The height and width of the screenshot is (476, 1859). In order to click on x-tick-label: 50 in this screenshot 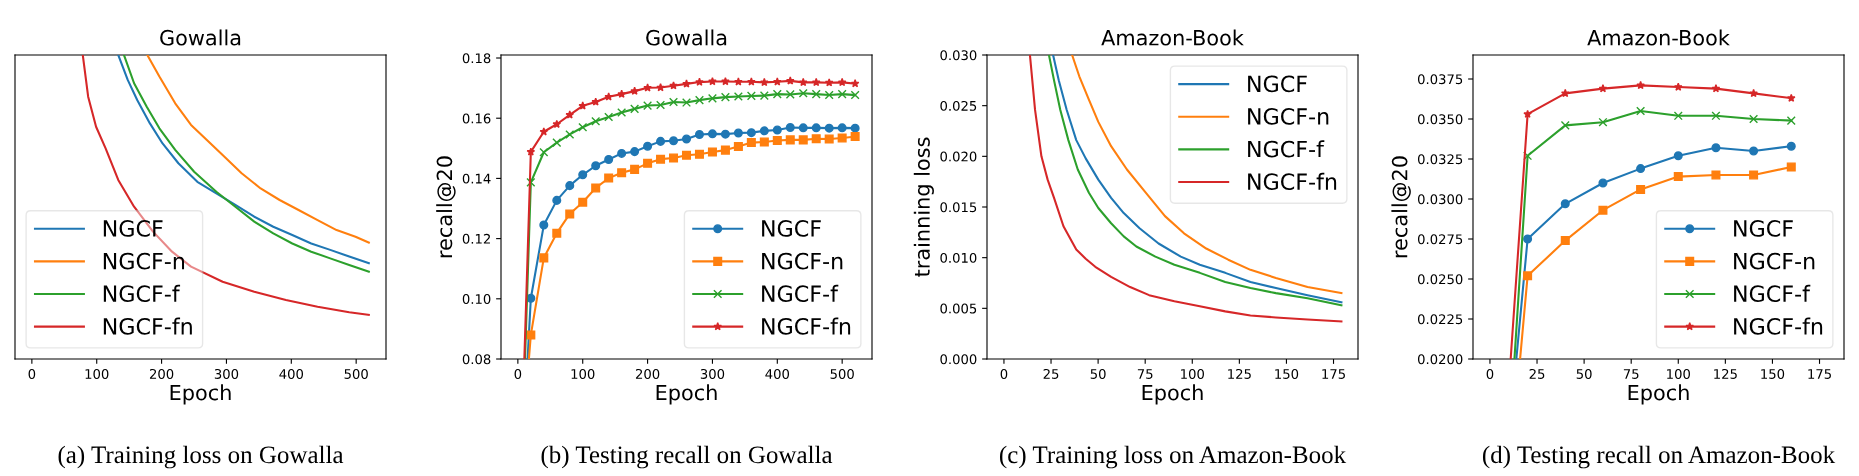, I will do `click(1098, 373)`.